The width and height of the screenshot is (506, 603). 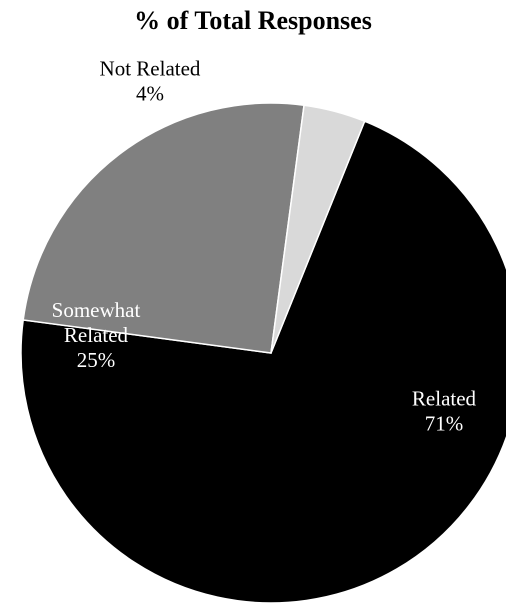 What do you see at coordinates (96, 335) in the screenshot?
I see `data-label-somewhat-related: Somewhat Related 25%` at bounding box center [96, 335].